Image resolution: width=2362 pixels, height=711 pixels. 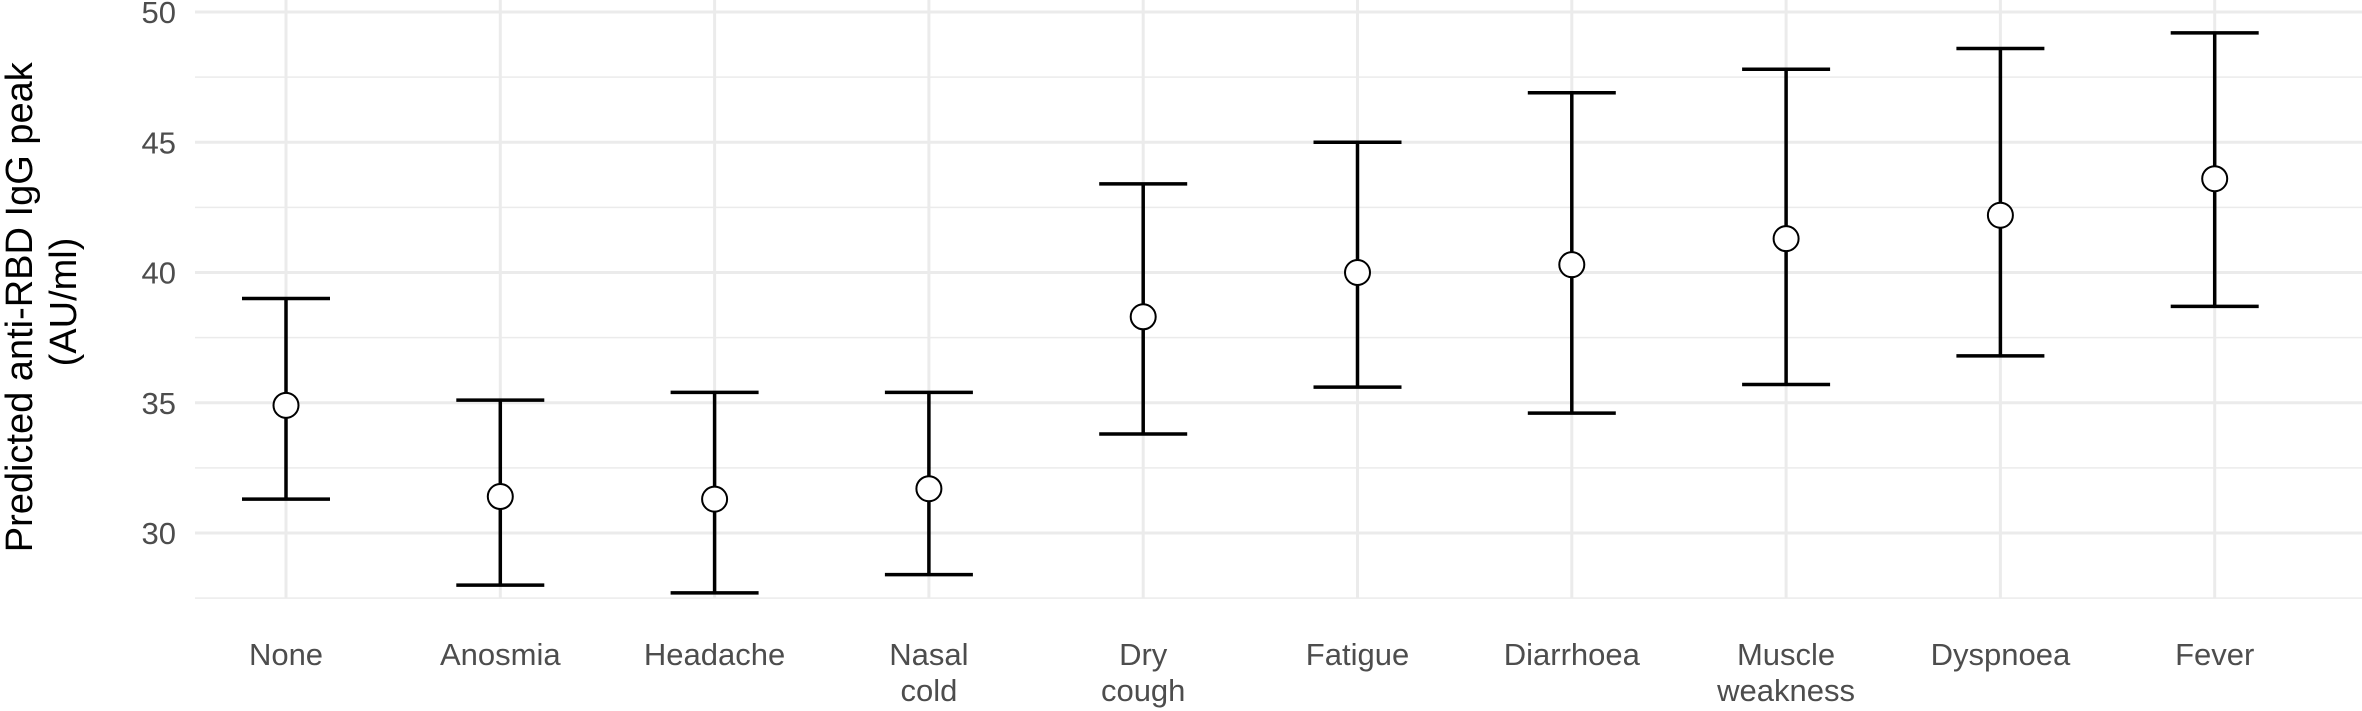 What do you see at coordinates (1143, 654) in the screenshot?
I see `x-tick-label-line: Dry` at bounding box center [1143, 654].